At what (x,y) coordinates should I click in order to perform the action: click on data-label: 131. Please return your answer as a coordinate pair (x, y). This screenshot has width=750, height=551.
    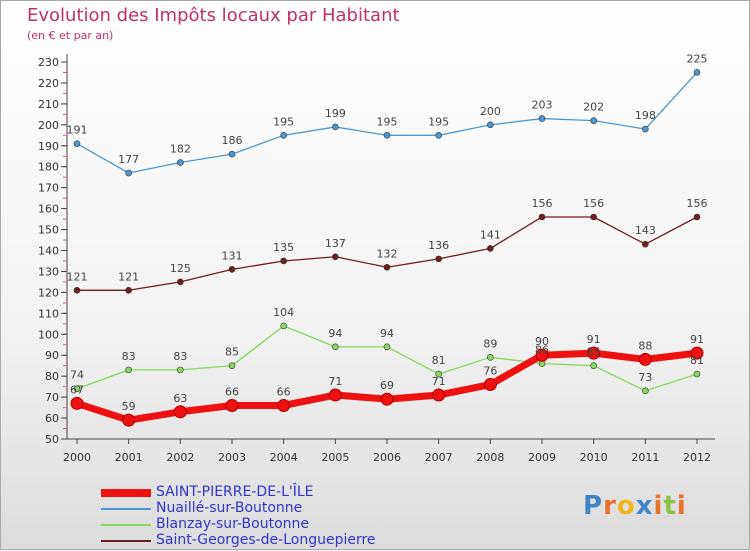
    Looking at the image, I should click on (232, 255).